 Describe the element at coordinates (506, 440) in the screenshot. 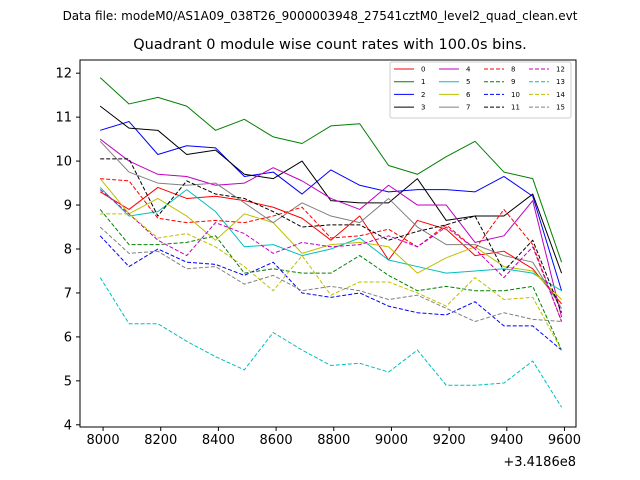

I see `x-tick-label-9400: 9400` at that location.